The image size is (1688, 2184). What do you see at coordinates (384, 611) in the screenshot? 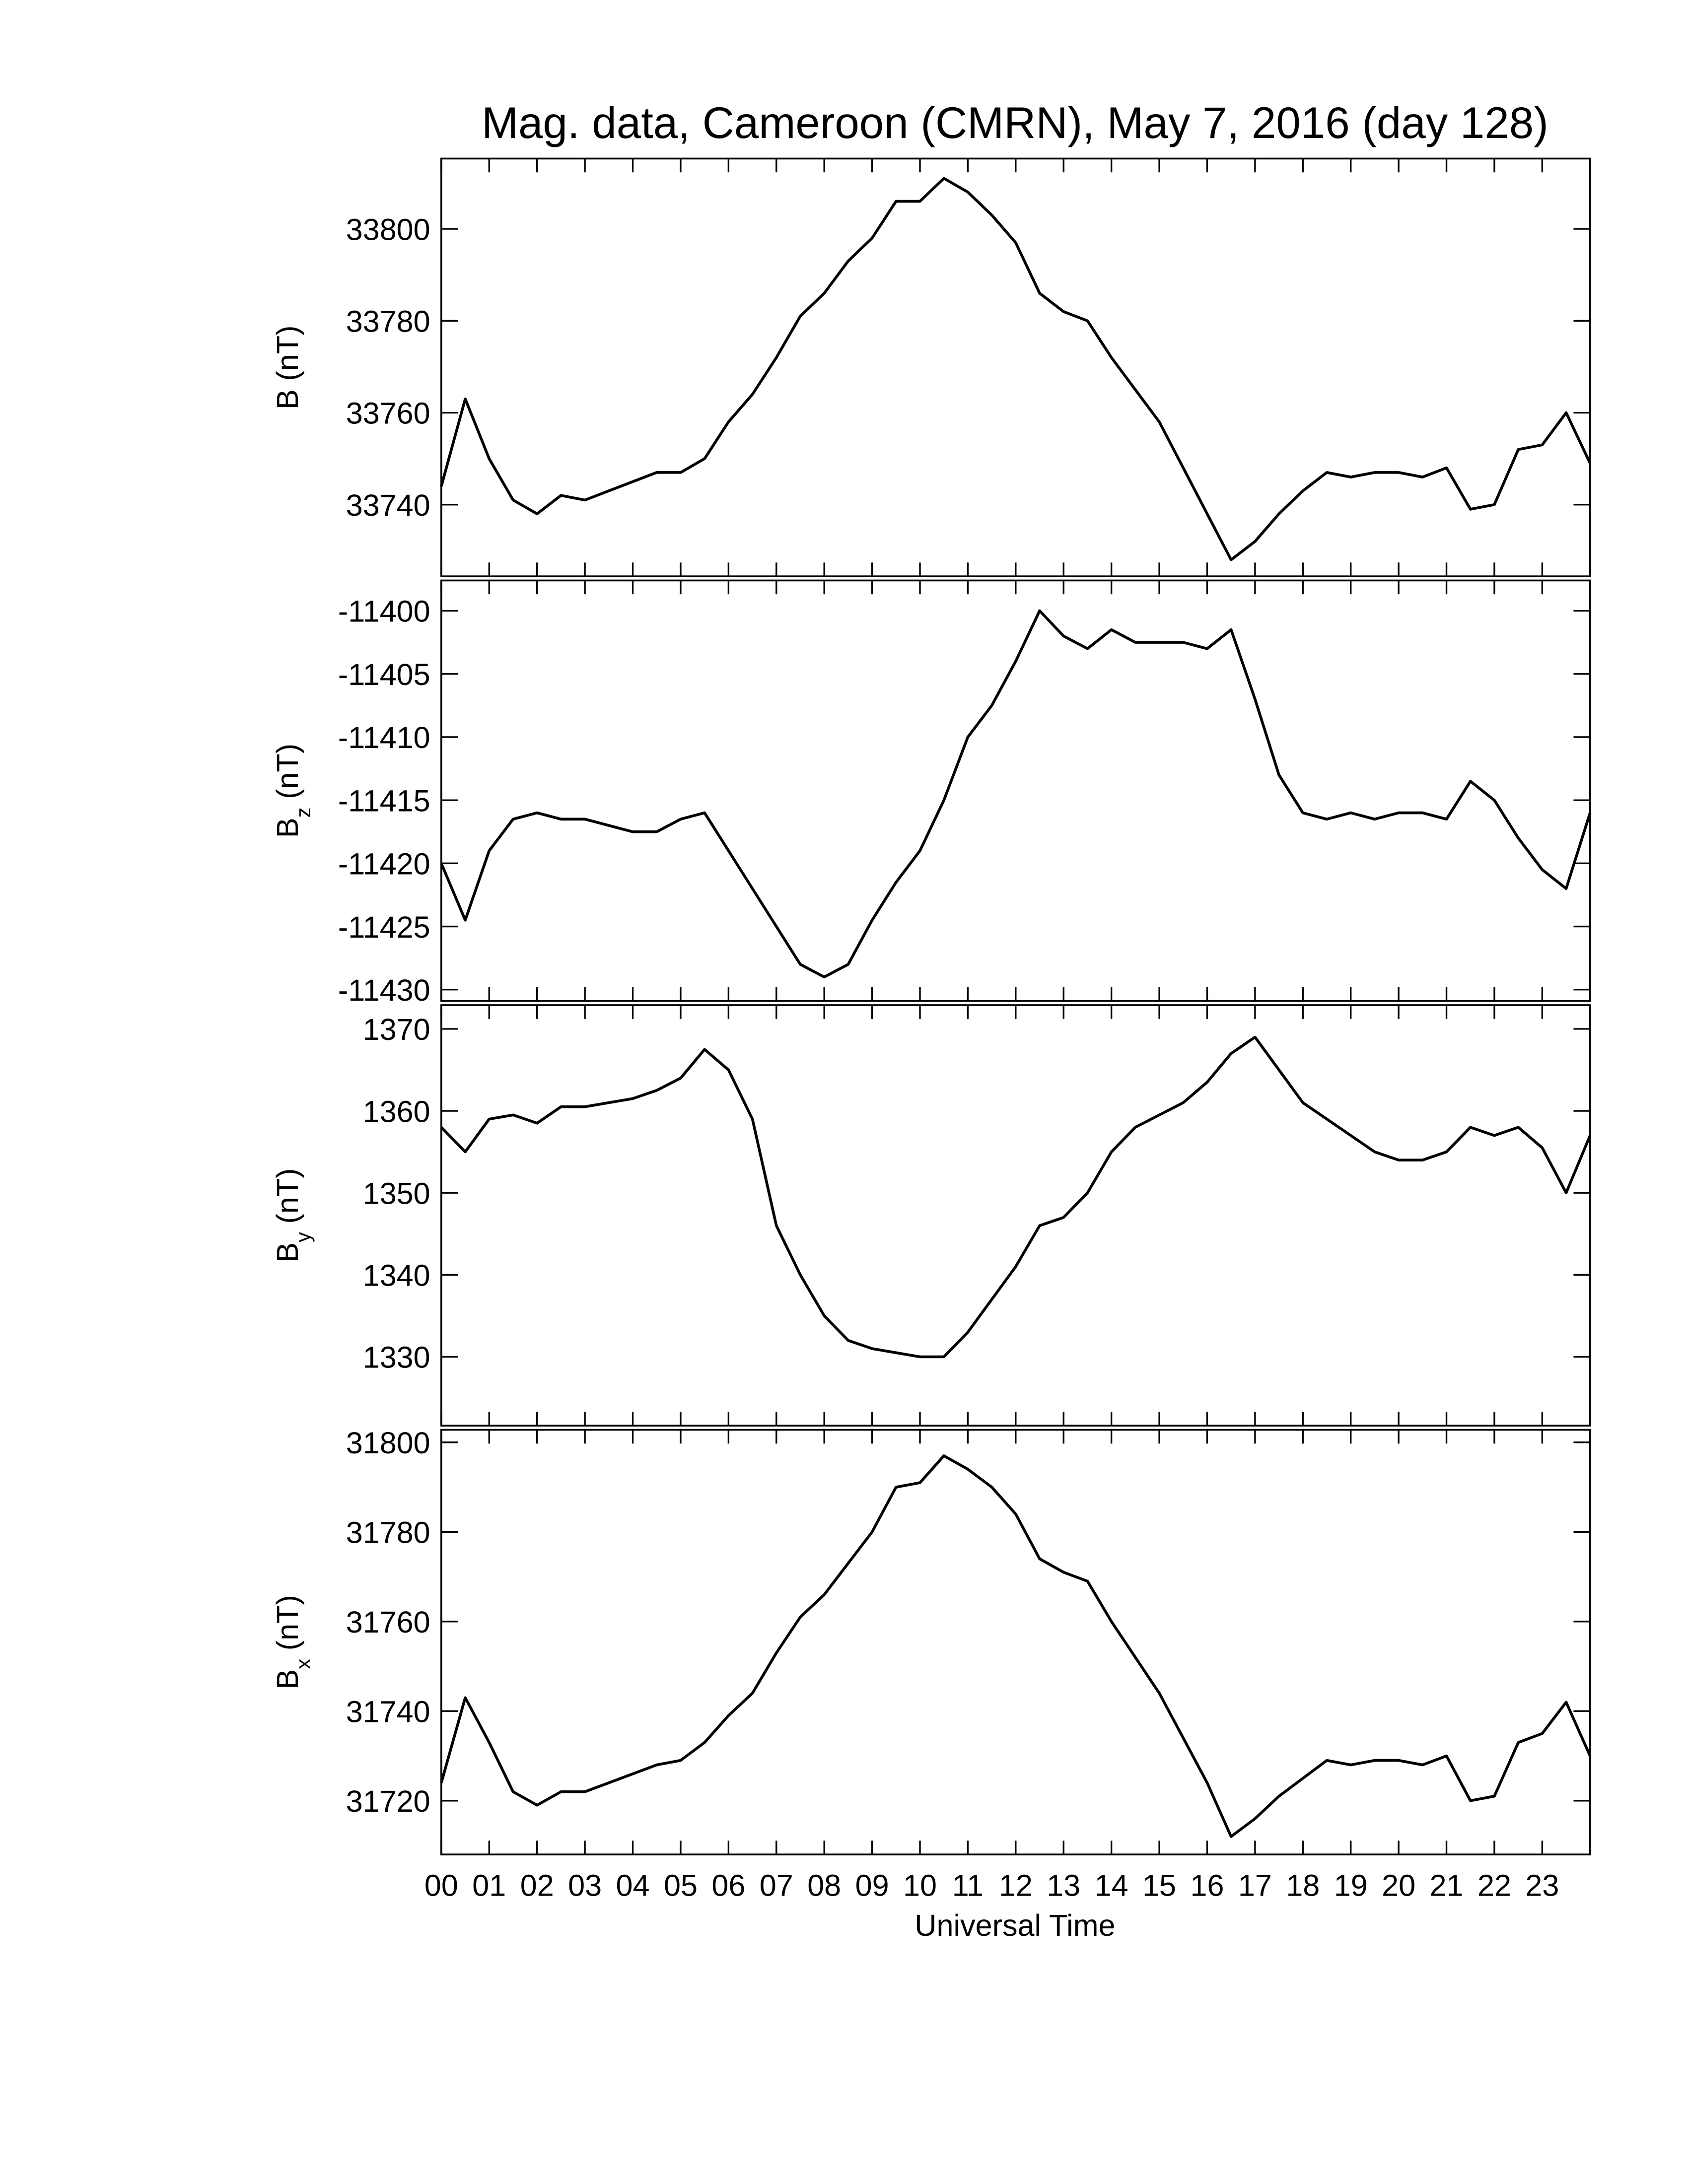
I see `y-tick-label: -11400` at bounding box center [384, 611].